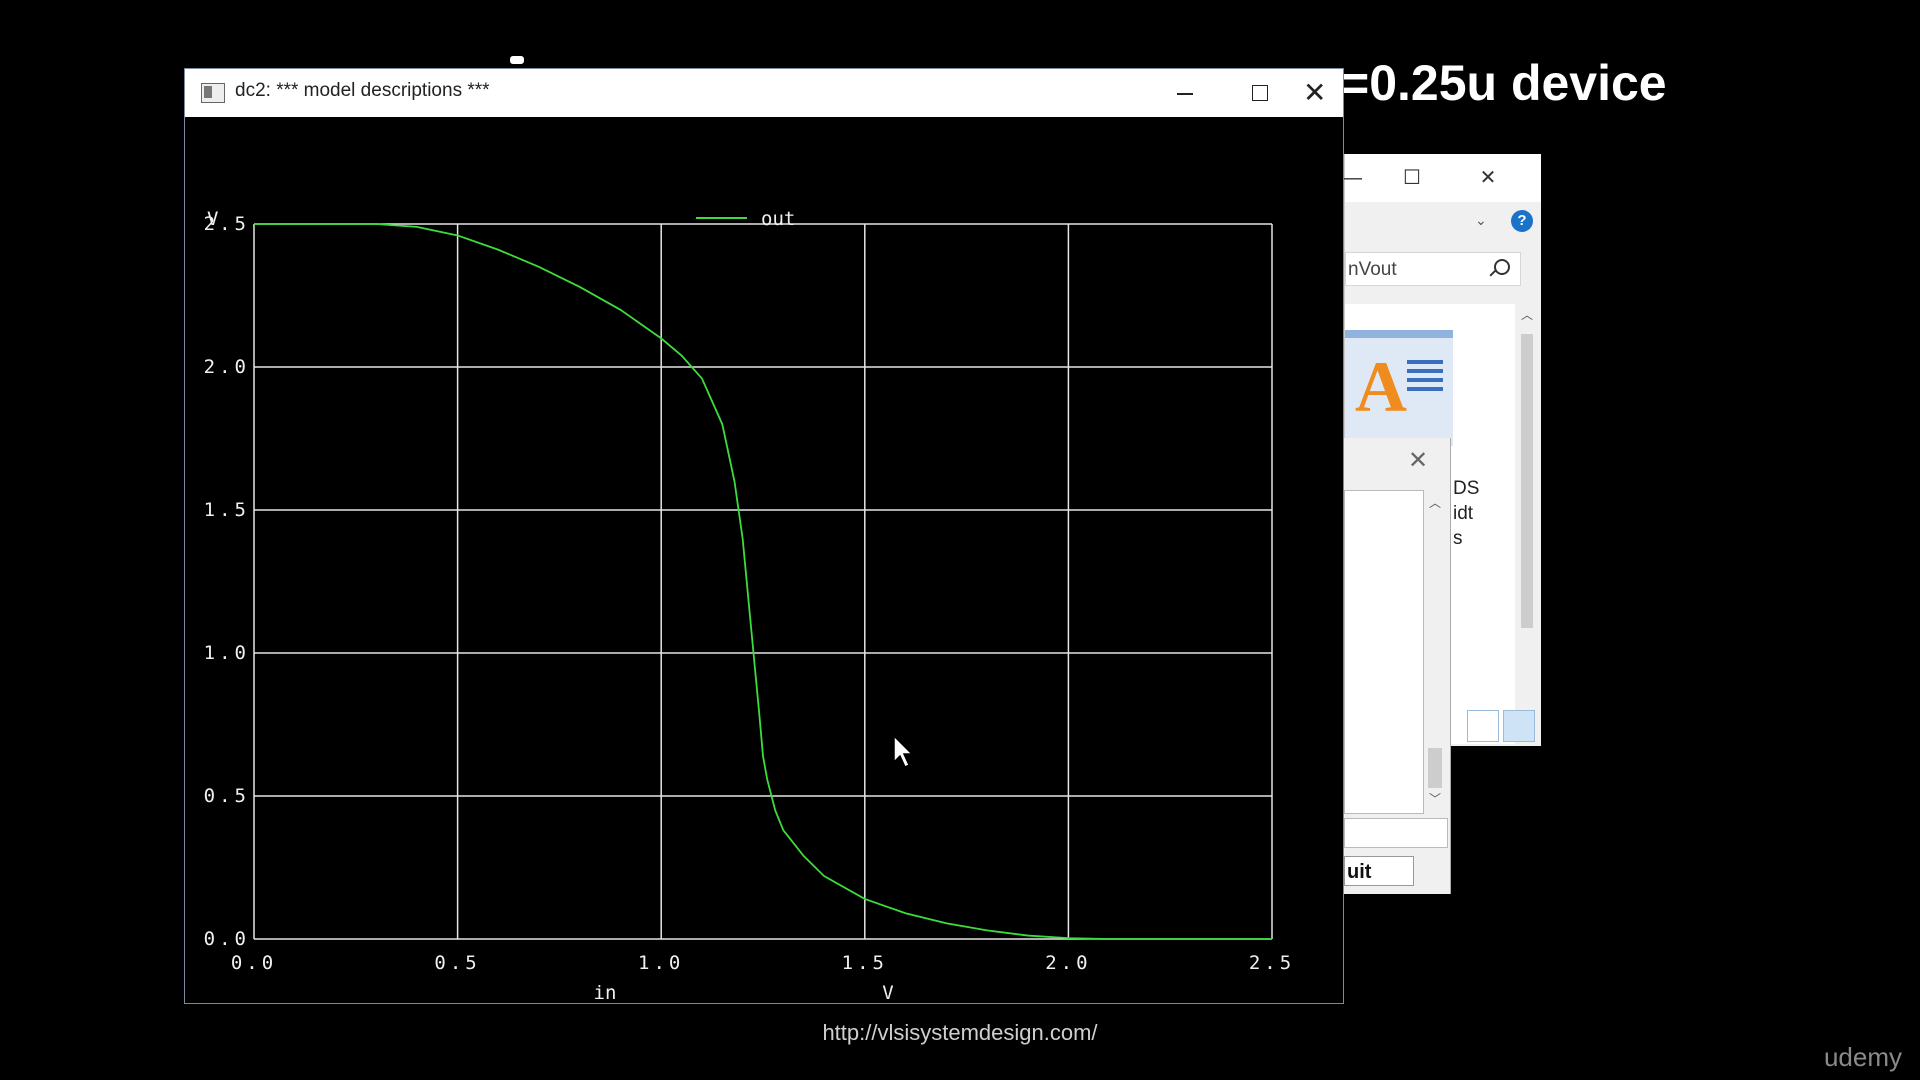 The image size is (1920, 1080). What do you see at coordinates (1483, 726) in the screenshot?
I see `details-view-button` at bounding box center [1483, 726].